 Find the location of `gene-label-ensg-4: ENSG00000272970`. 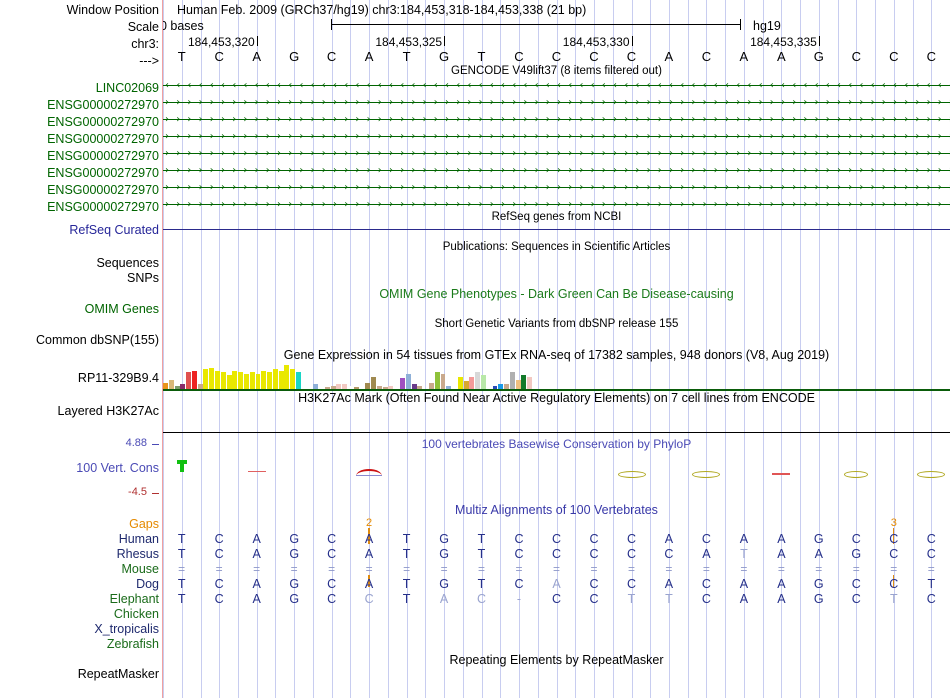

gene-label-ensg-4: ENSG00000272970 is located at coordinates (103, 156).